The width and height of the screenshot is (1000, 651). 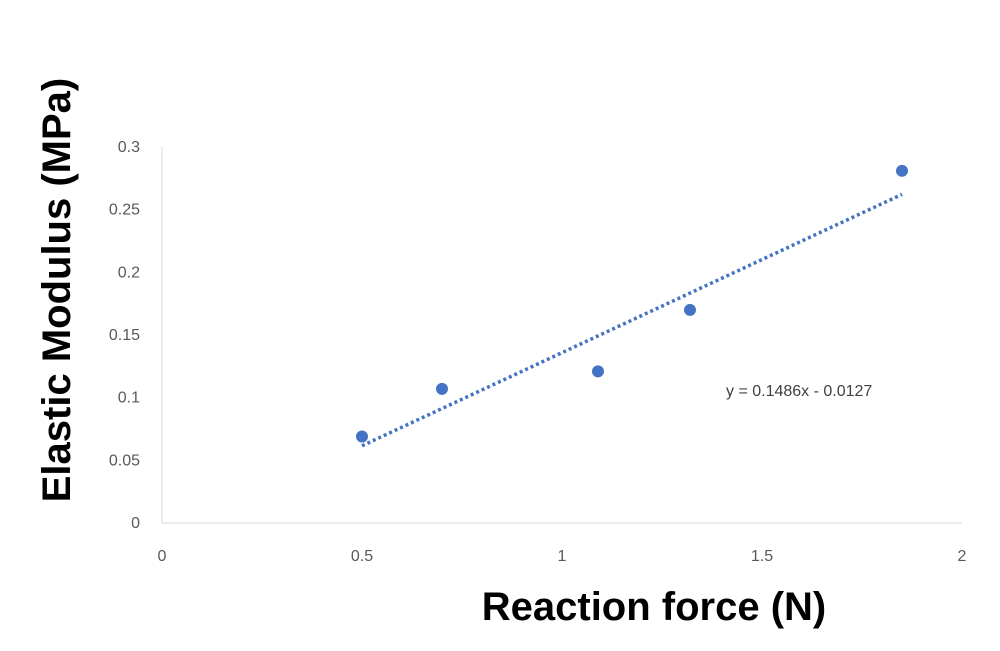 What do you see at coordinates (962, 556) in the screenshot?
I see `x-tick-label: 2` at bounding box center [962, 556].